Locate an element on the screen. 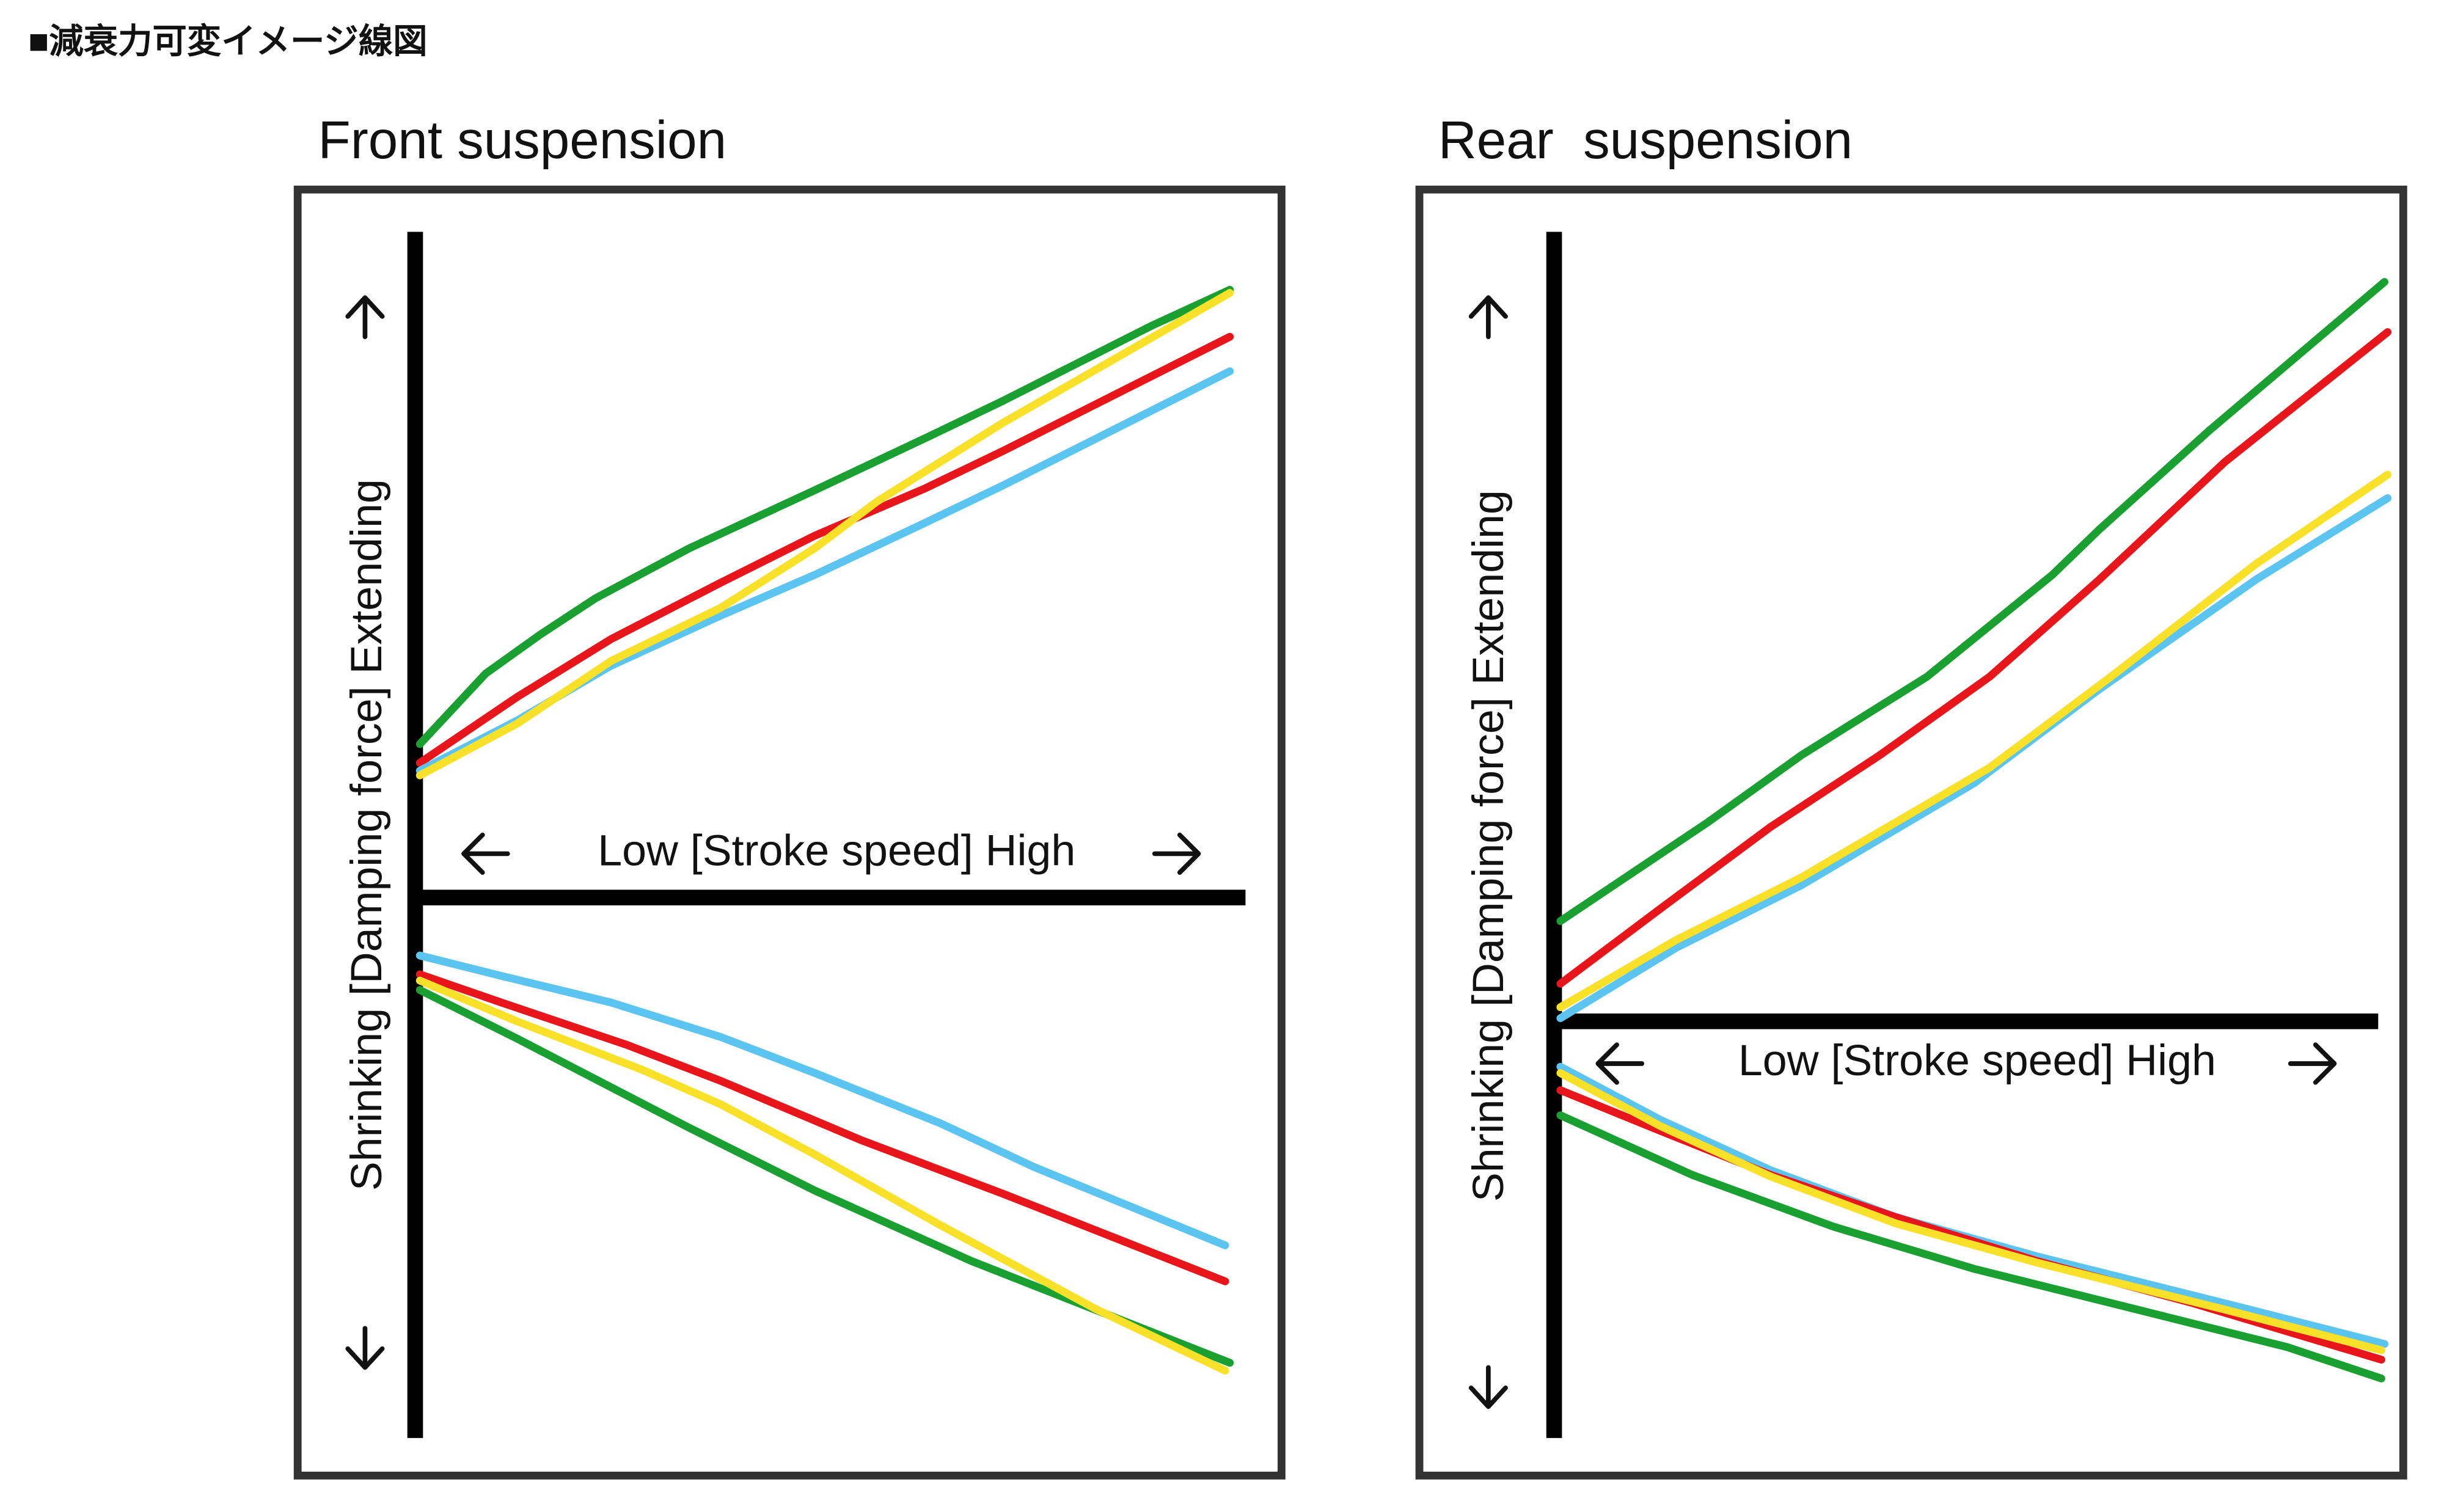 The width and height of the screenshot is (2444, 1512). page-title: ■減衰力可変イメージ線図 is located at coordinates (227, 41).